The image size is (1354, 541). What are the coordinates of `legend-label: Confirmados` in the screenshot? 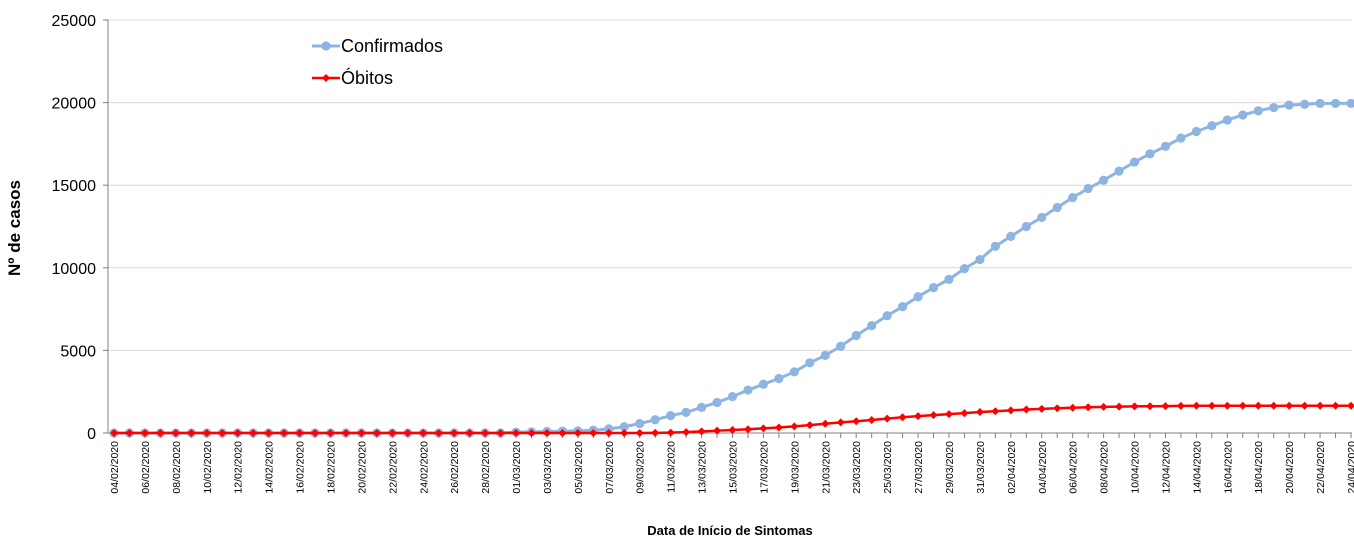 It's located at (392, 46).